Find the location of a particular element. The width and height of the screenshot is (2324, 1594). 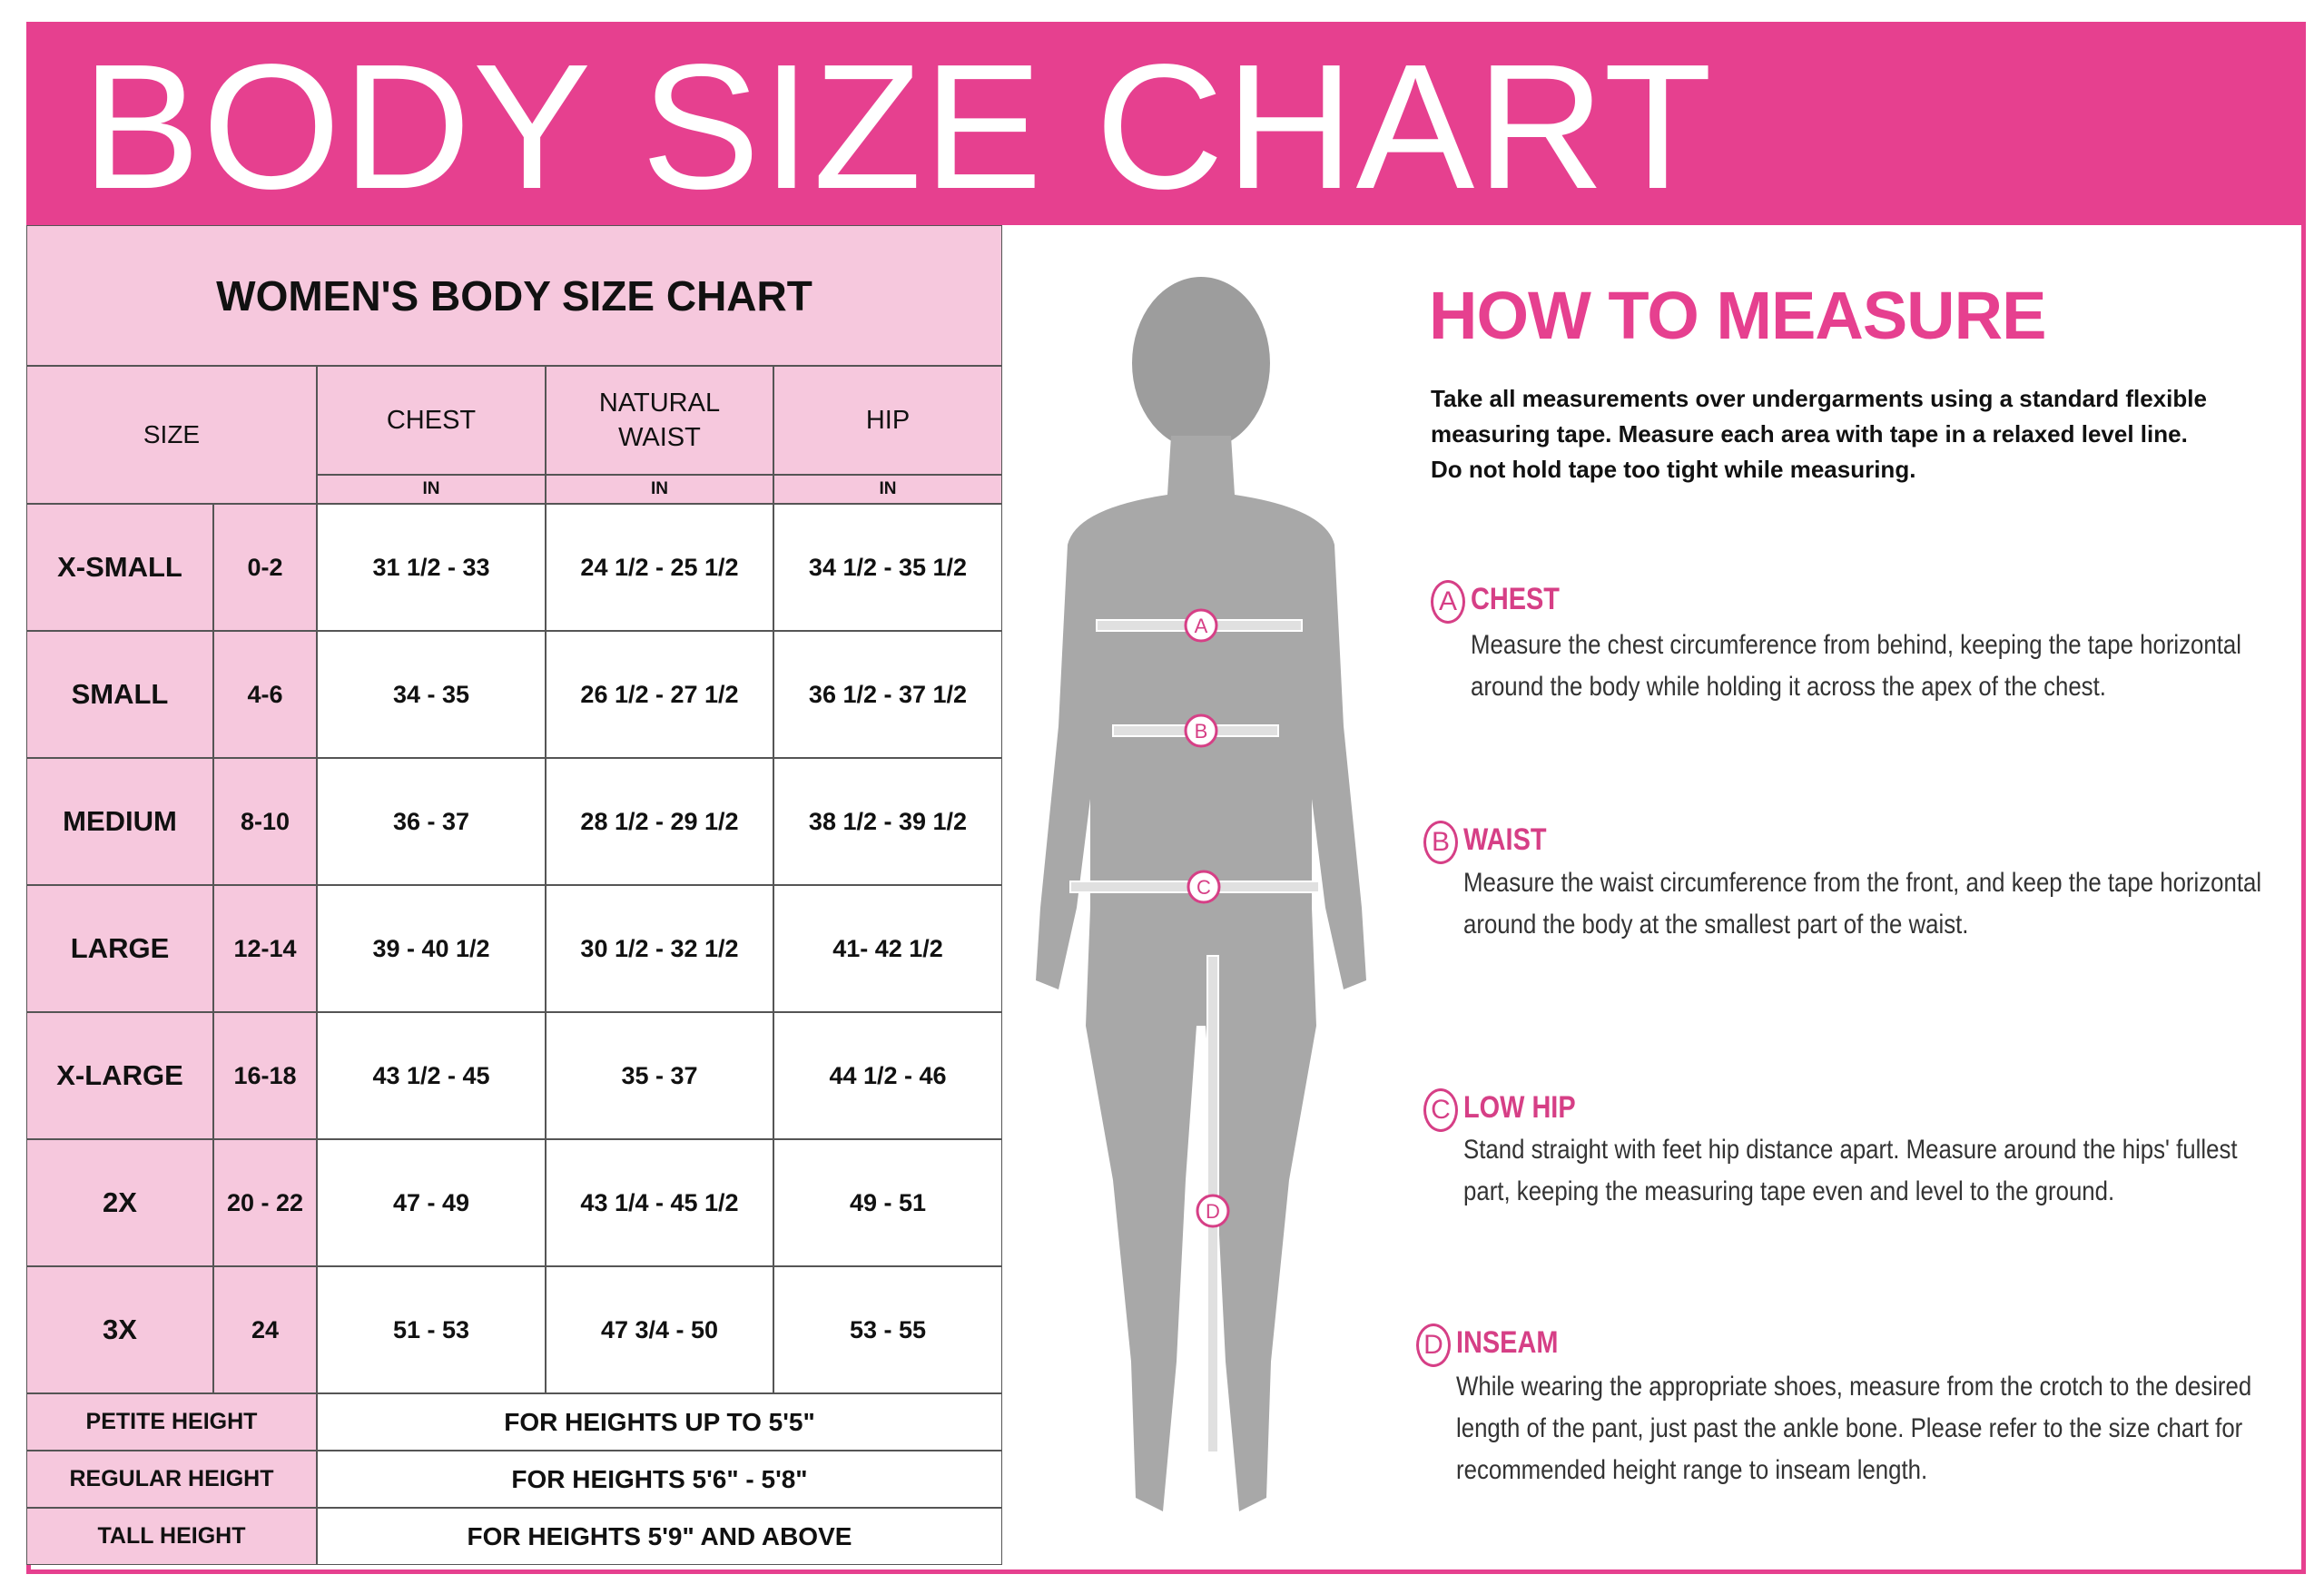

figure-body is located at coordinates (1201, 974).